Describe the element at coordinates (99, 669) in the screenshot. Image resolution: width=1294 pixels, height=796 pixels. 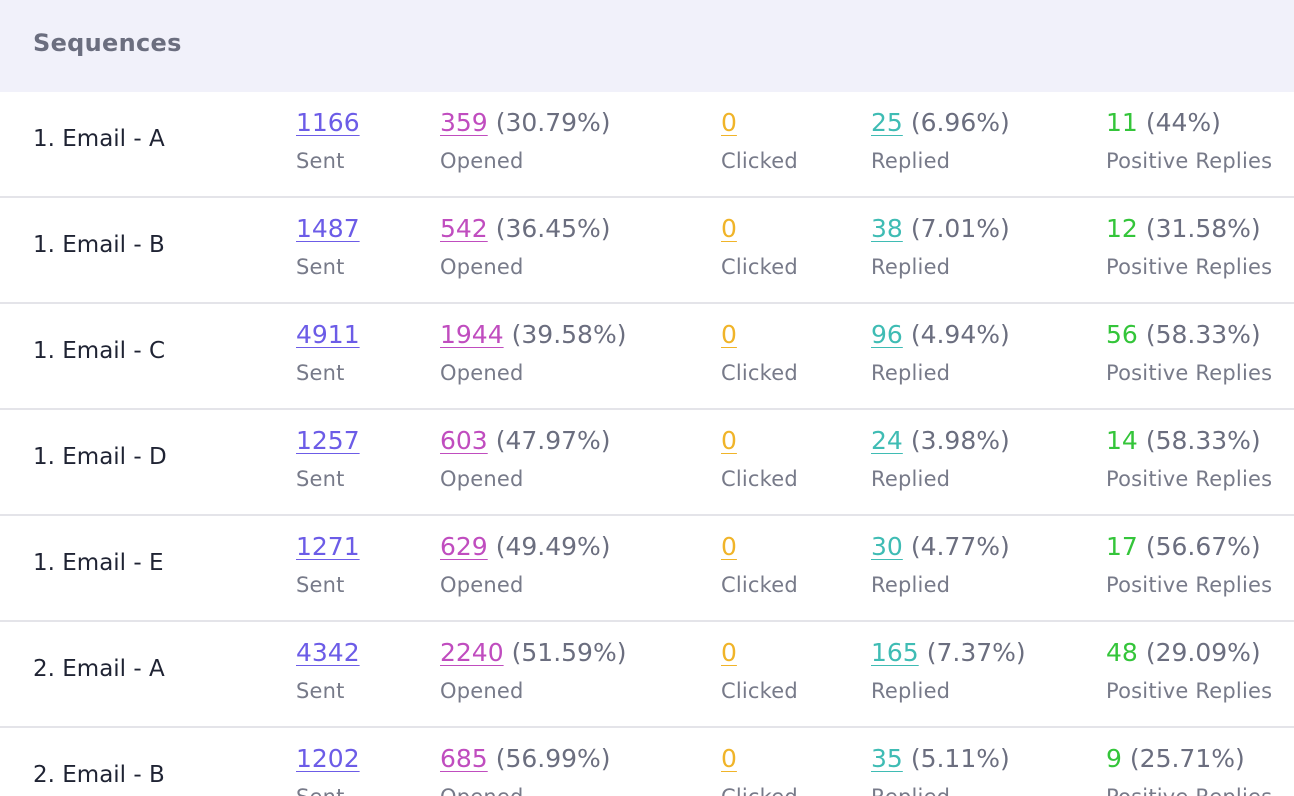
I see `sequence-name: 2. Email - A` at that location.